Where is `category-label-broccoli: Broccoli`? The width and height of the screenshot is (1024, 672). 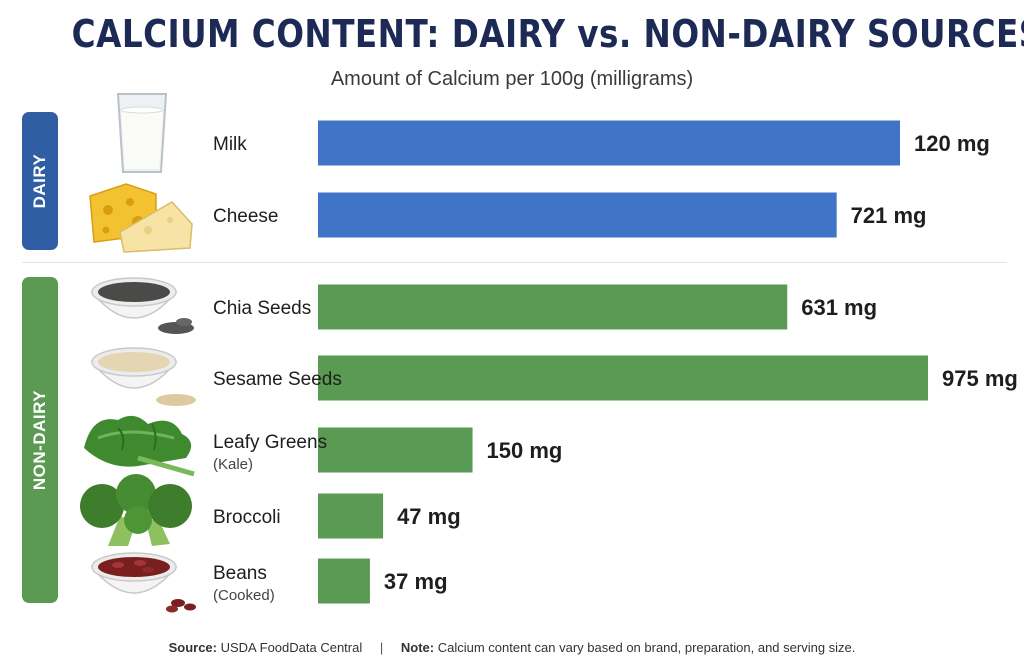 category-label-broccoli: Broccoli is located at coordinates (247, 517).